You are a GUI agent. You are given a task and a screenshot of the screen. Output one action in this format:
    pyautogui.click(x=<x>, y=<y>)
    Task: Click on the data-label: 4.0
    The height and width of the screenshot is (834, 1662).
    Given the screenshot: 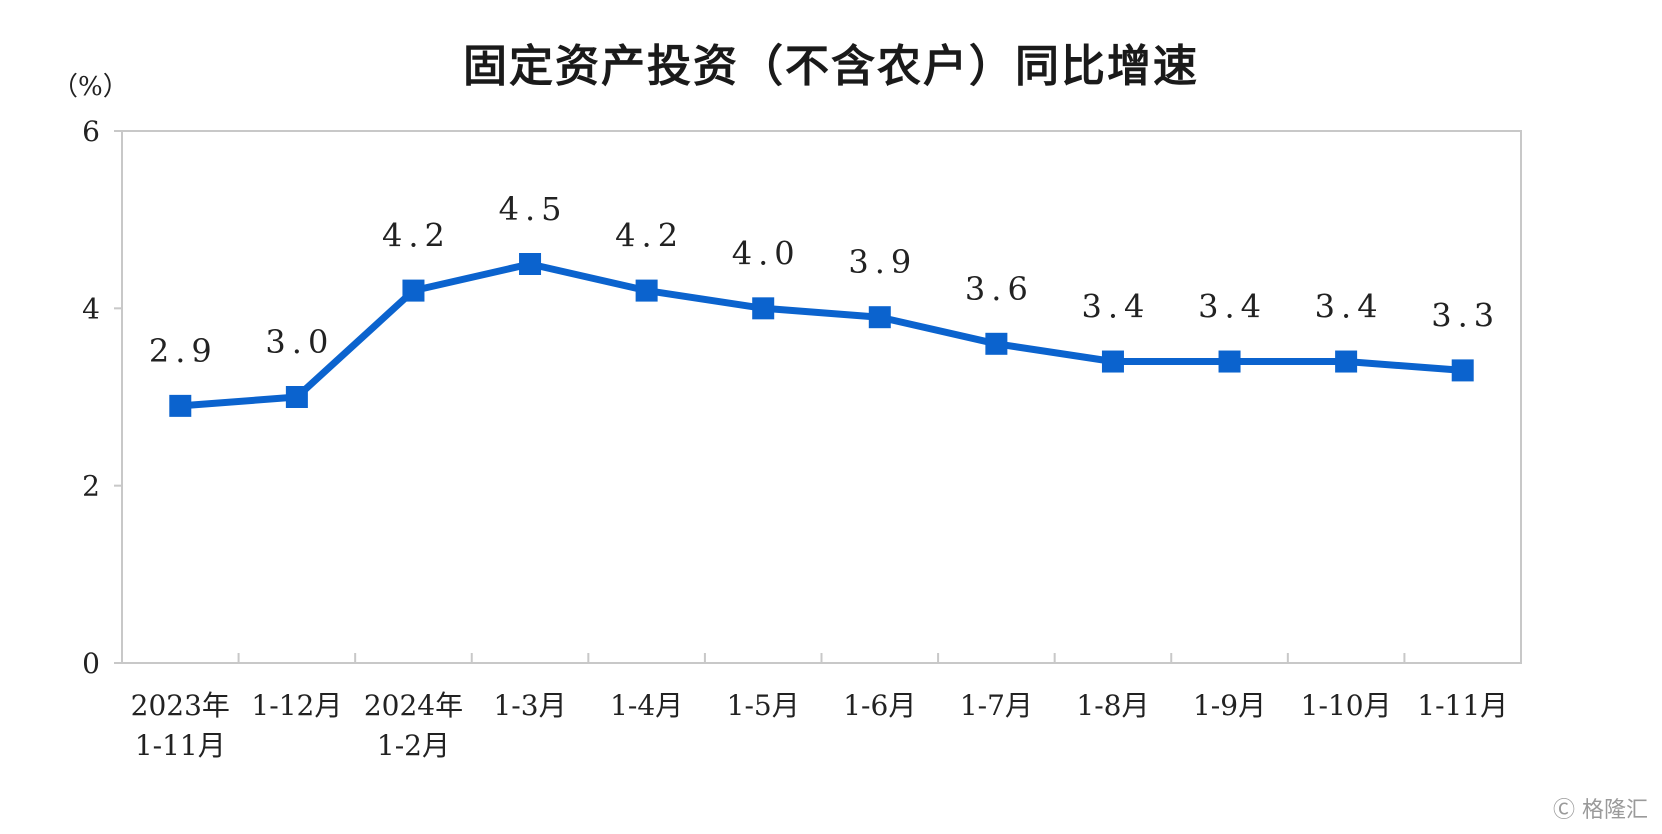 What is the action you would take?
    pyautogui.click(x=766, y=253)
    